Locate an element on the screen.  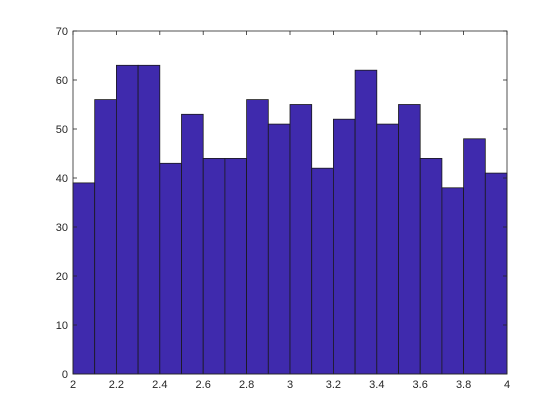
x-tick-label: 2.2 is located at coordinates (116, 385).